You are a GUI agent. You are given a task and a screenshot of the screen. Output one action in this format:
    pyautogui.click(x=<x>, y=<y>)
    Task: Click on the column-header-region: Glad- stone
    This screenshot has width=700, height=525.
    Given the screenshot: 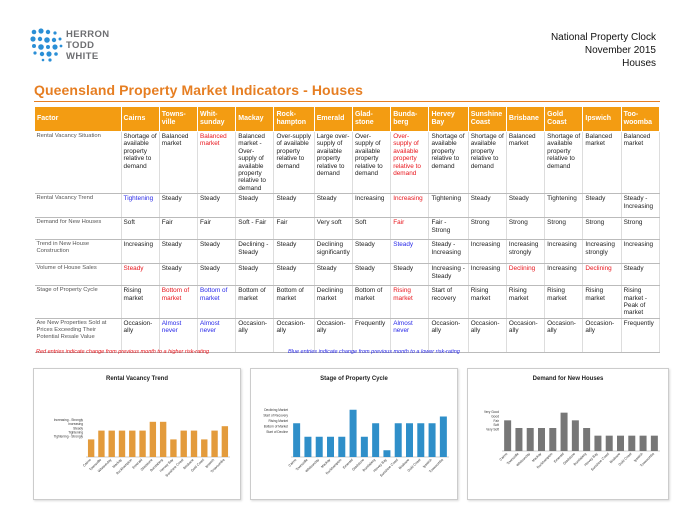 What is the action you would take?
    pyautogui.click(x=371, y=119)
    